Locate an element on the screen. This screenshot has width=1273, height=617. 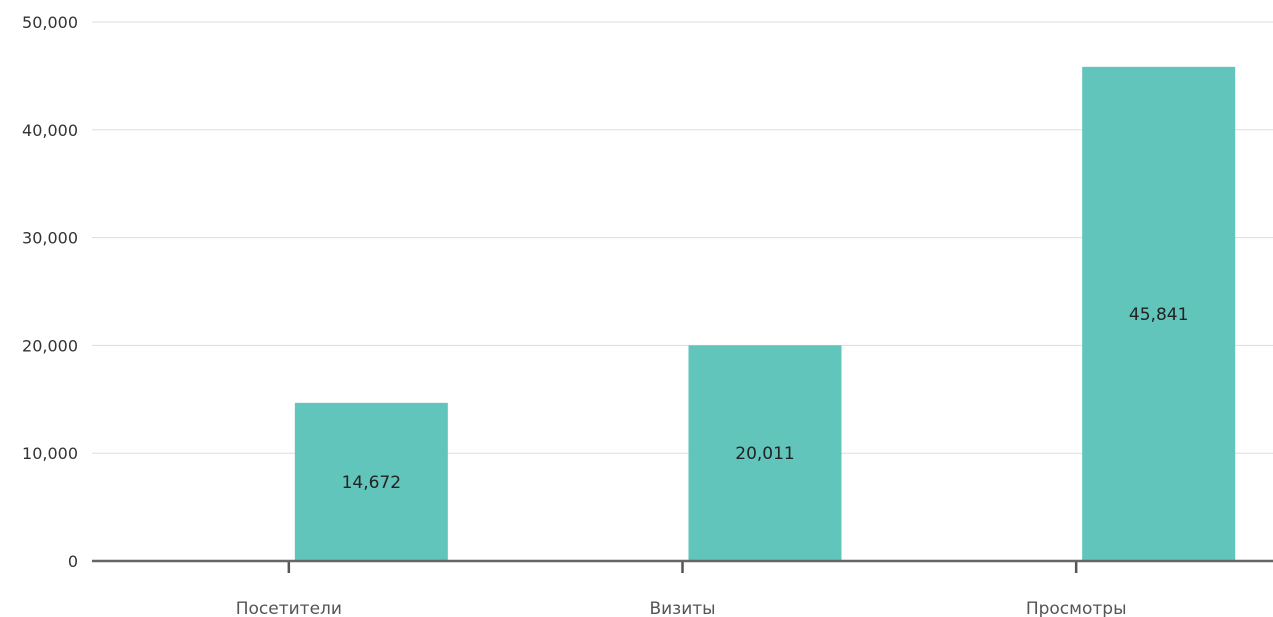
data-label: 20,011 is located at coordinates (764, 454).